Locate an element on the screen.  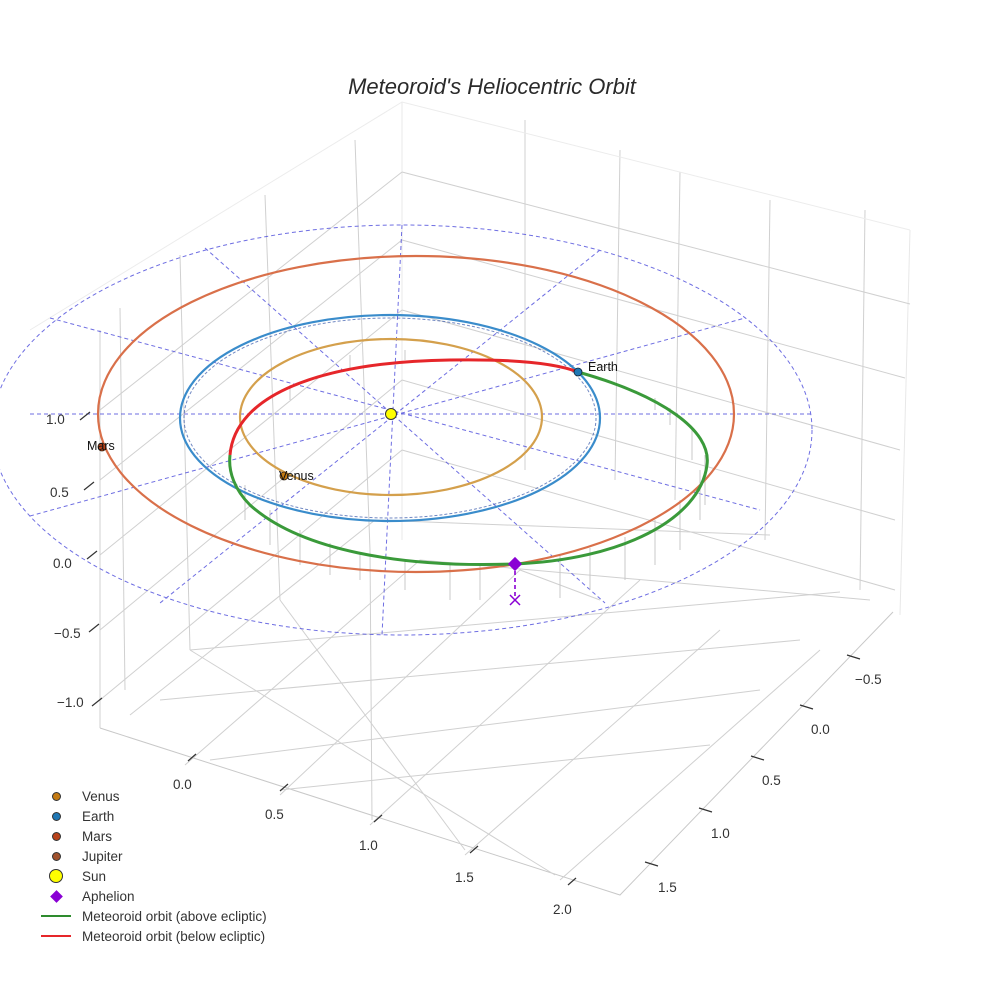
venus-marker is located at coordinates (284, 476).